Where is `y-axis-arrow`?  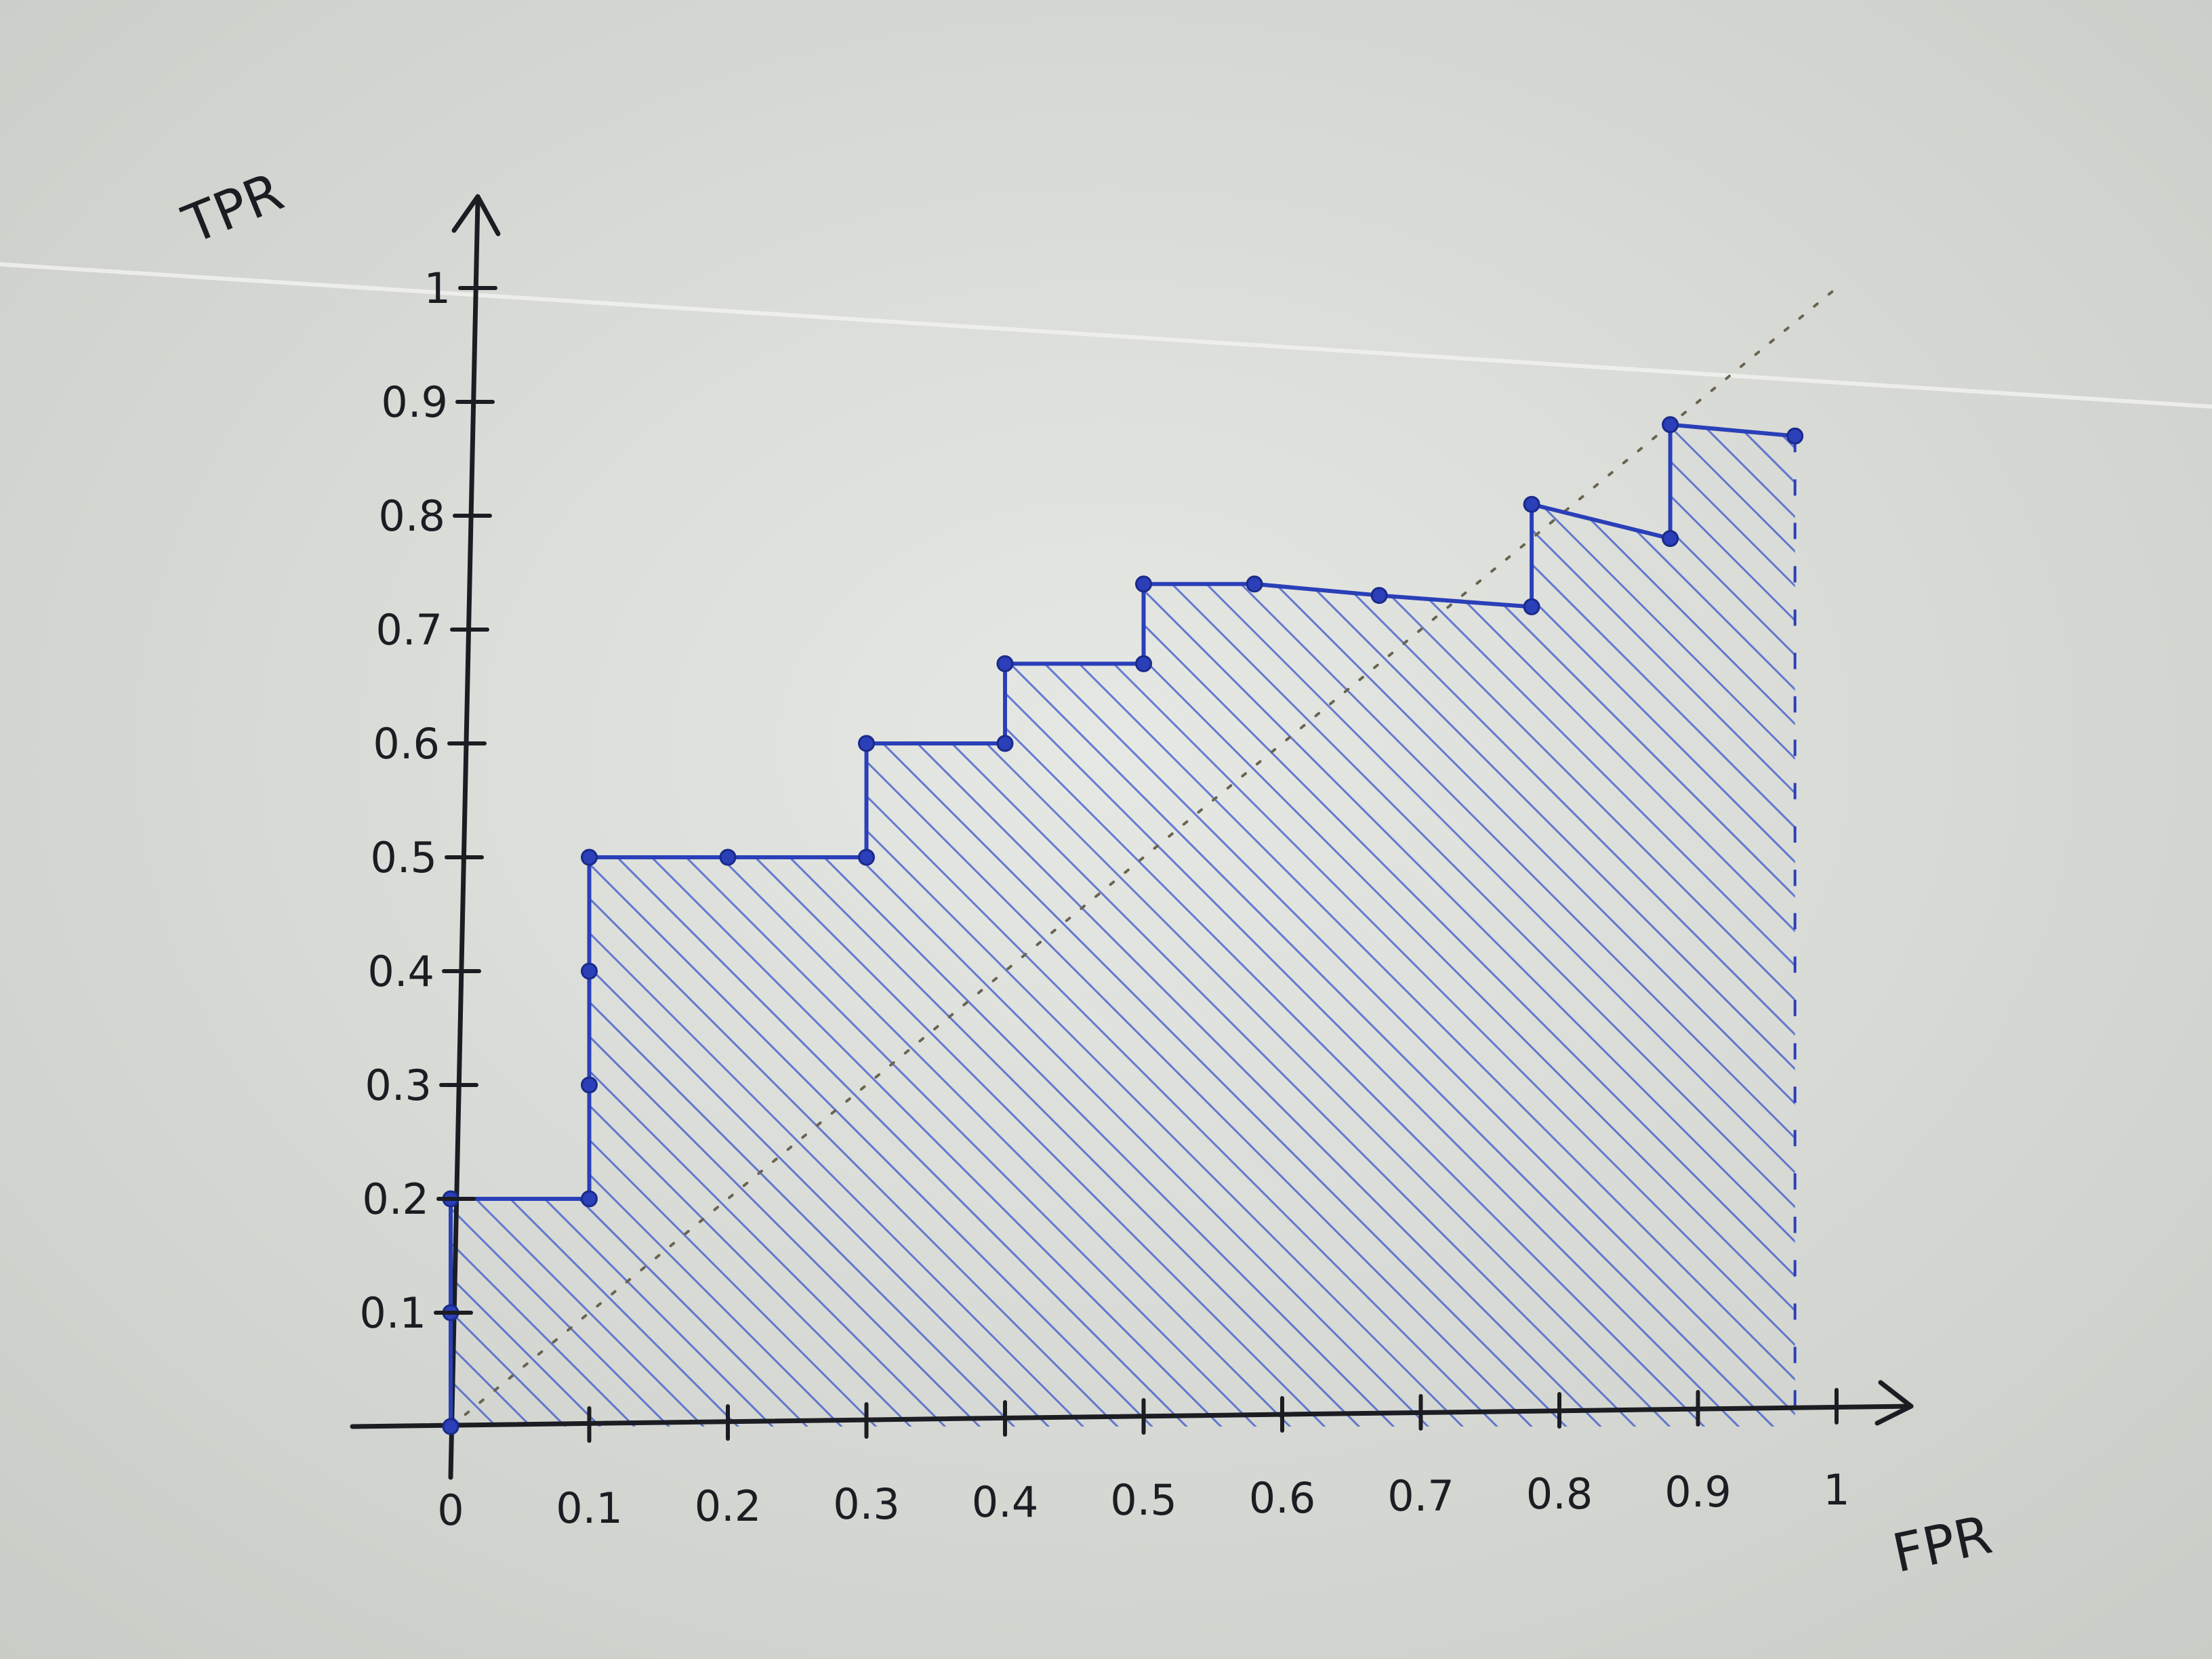 y-axis-arrow is located at coordinates (476, 216).